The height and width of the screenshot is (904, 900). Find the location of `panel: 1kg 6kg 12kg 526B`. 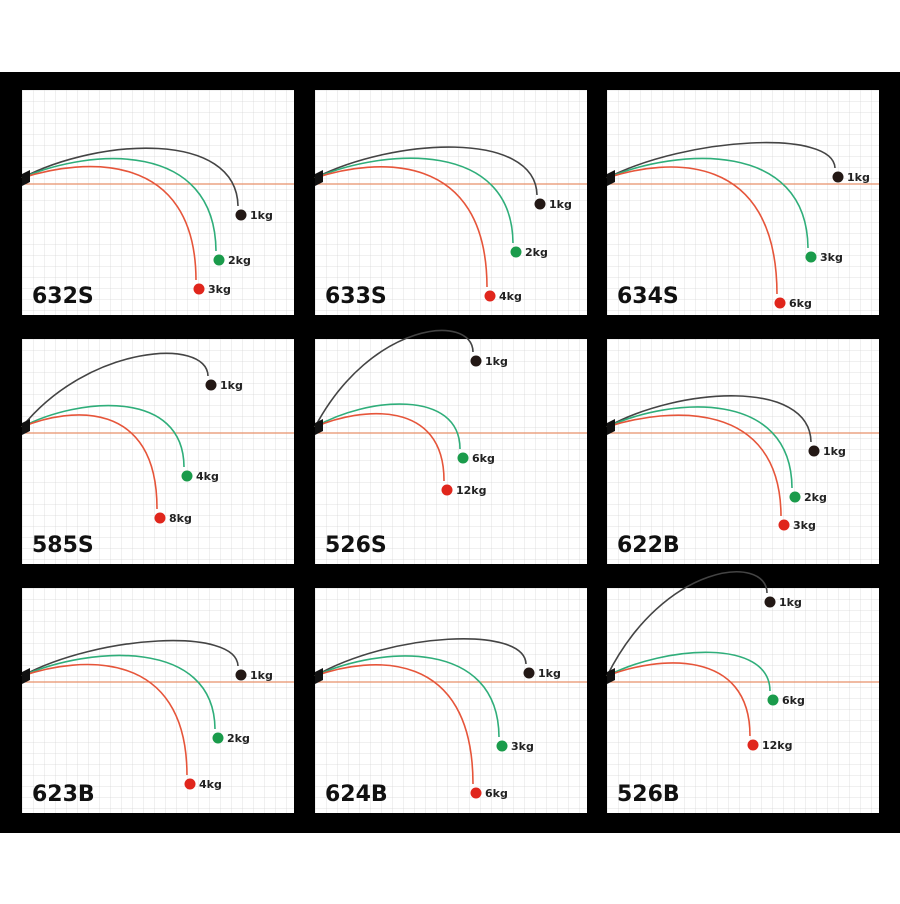

panel: 1kg 6kg 12kg 526B is located at coordinates (742, 692).